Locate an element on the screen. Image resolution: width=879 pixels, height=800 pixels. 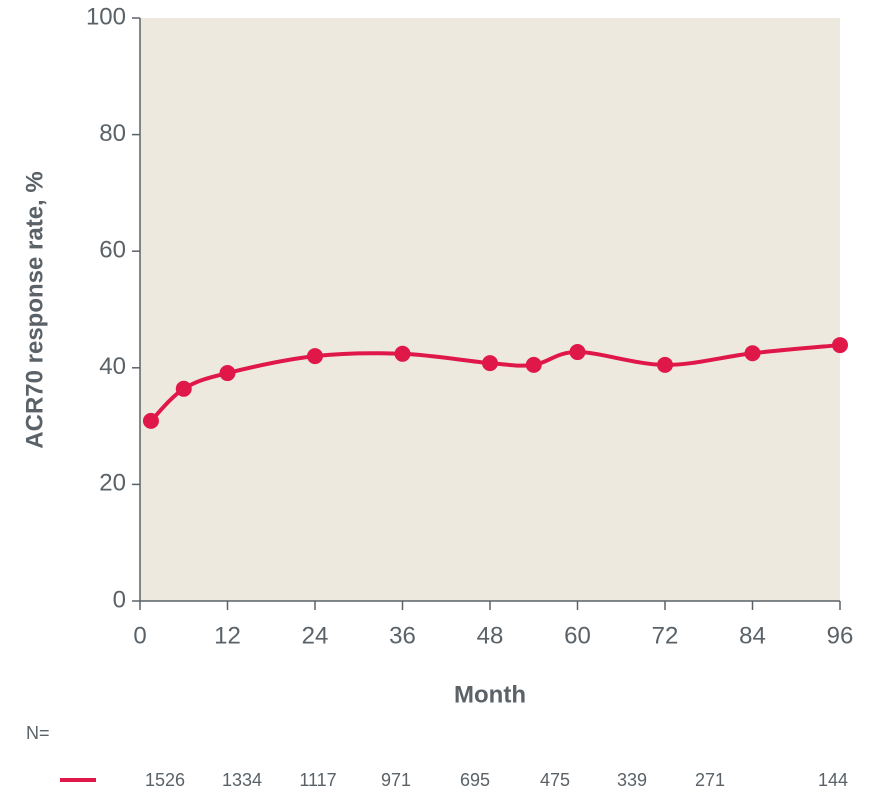
x-tick-label: 48 is located at coordinates (490, 635).